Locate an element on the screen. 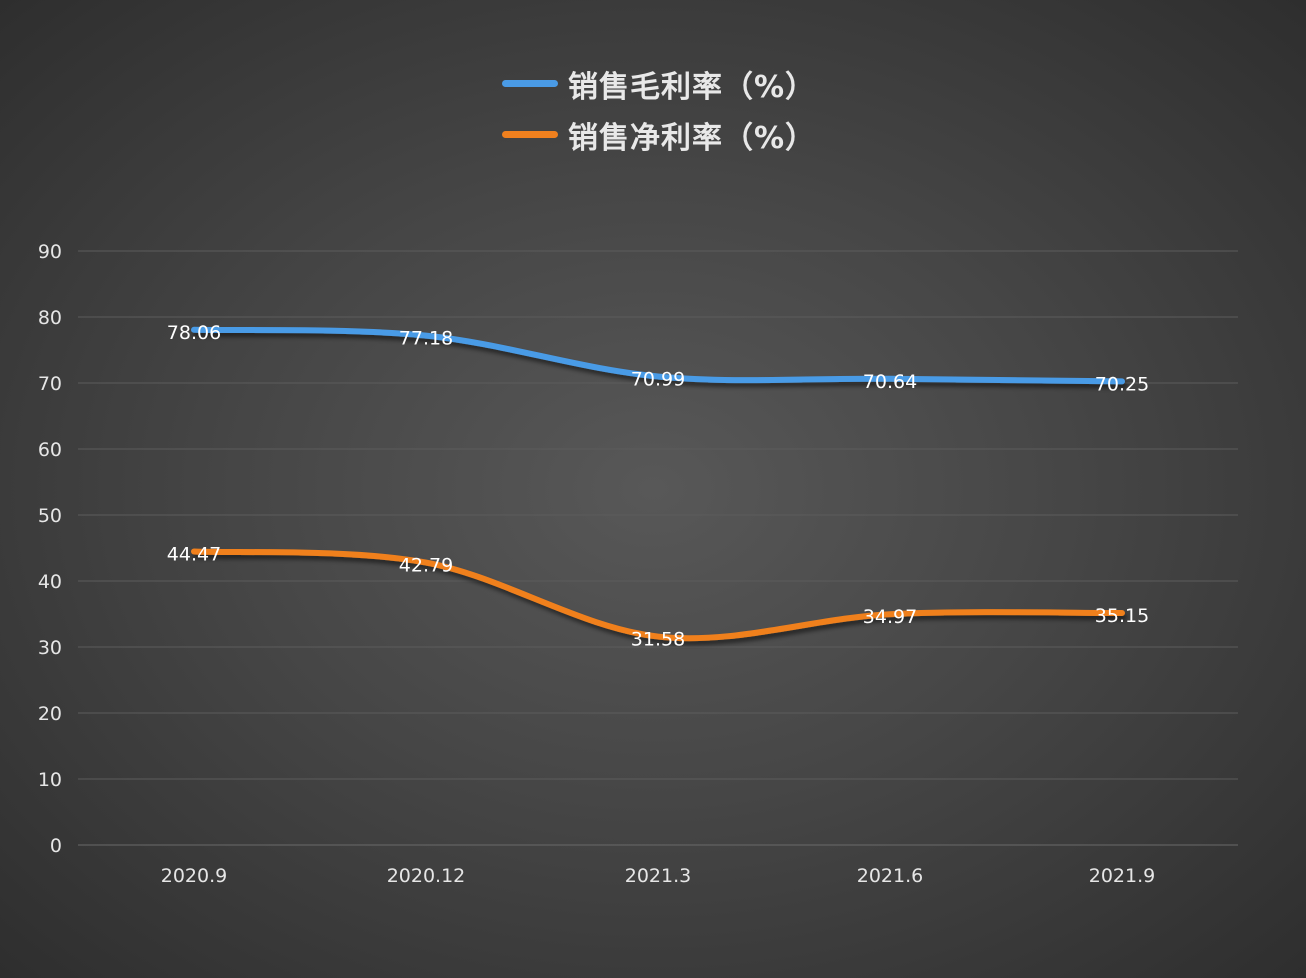  data-label: 70.99 is located at coordinates (658, 379).